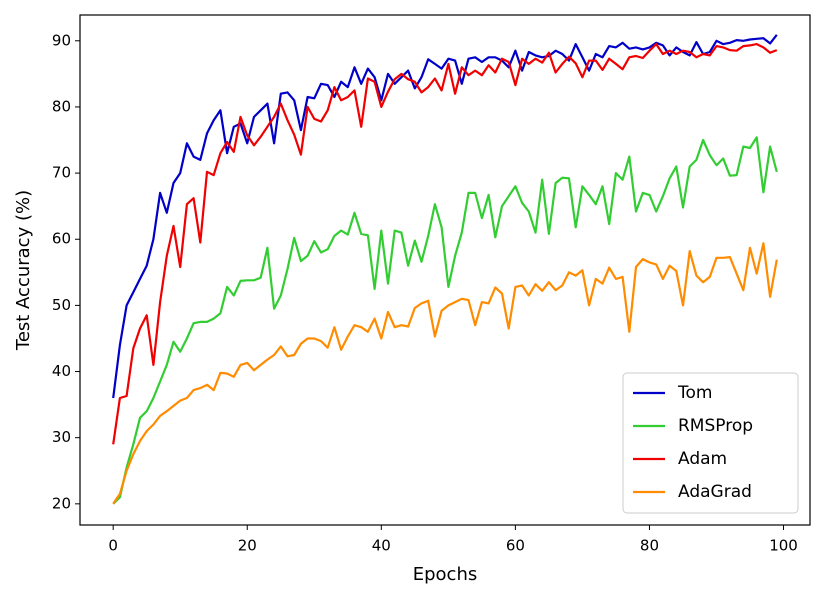 The width and height of the screenshot is (831, 601). What do you see at coordinates (61, 437) in the screenshot?
I see `y-tick-label: 30` at bounding box center [61, 437].